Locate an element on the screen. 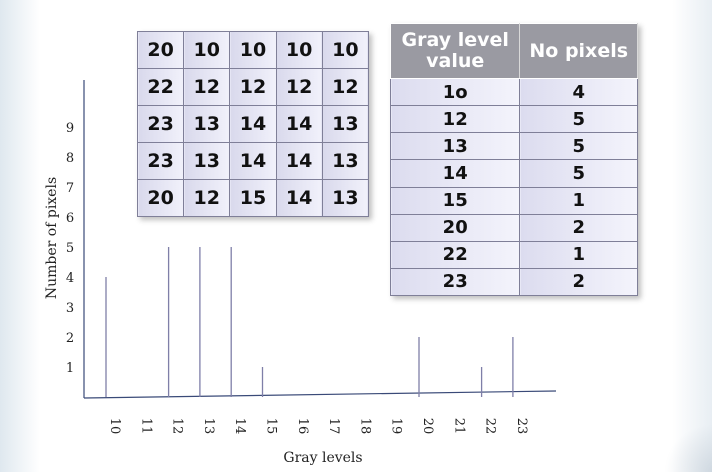 This screenshot has width=712, height=472. y-tick-label: 8 is located at coordinates (70, 158).